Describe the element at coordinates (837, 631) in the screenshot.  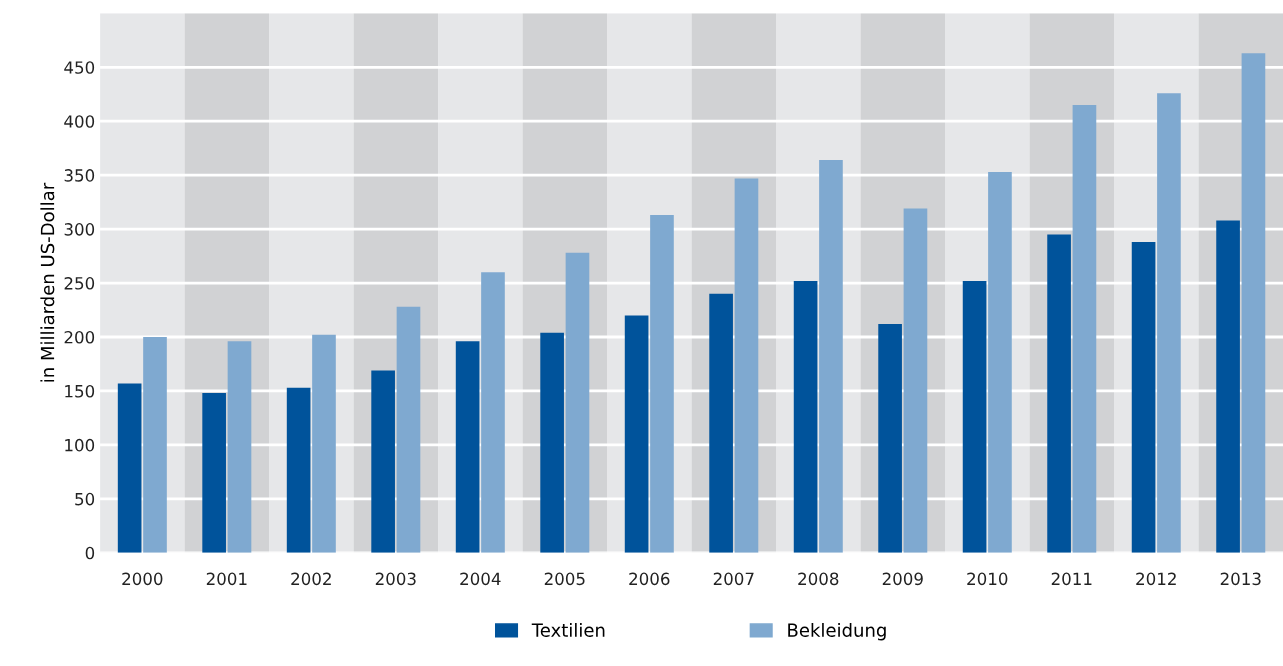
I see `legend-label: Bekleidung` at that location.